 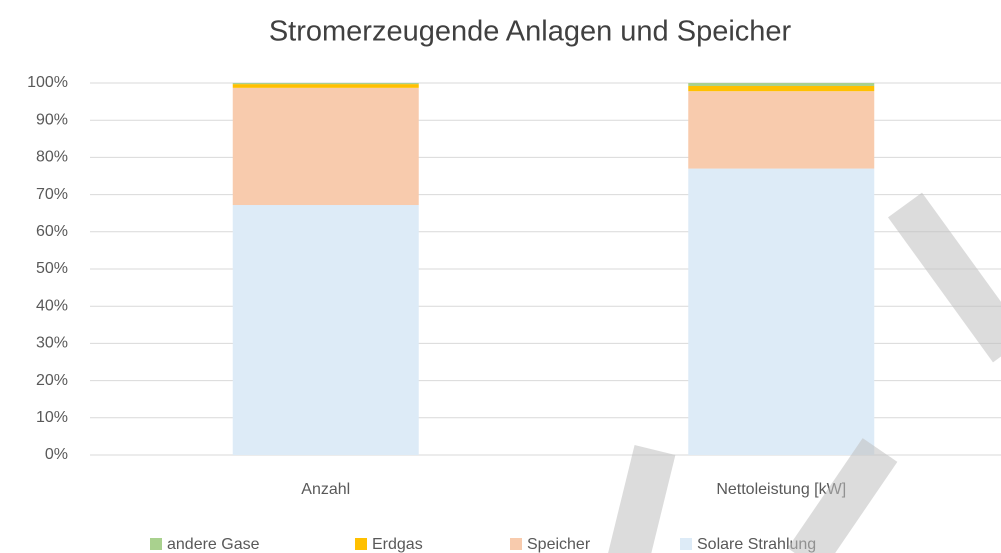 What do you see at coordinates (52, 380) in the screenshot?
I see `y-tick-label: 20%` at bounding box center [52, 380].